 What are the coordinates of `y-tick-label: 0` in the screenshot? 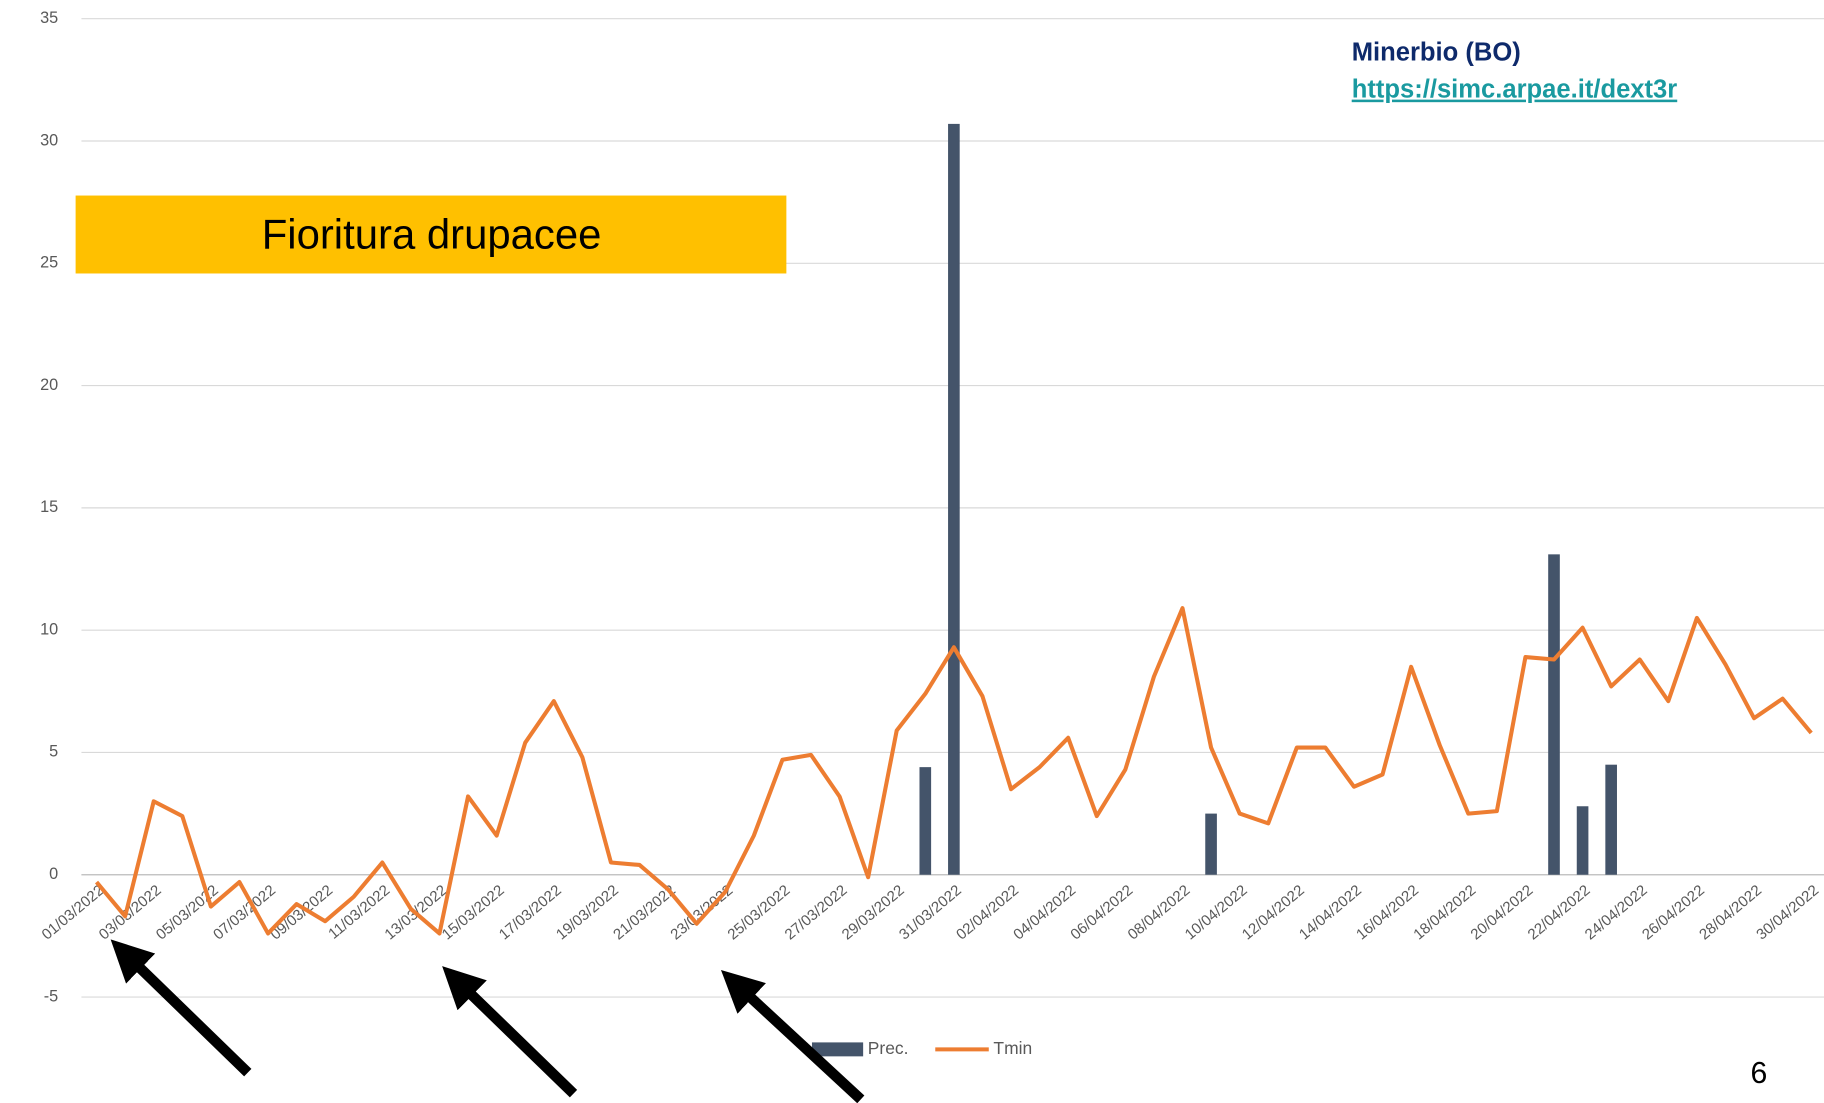 It's located at (53, 874).